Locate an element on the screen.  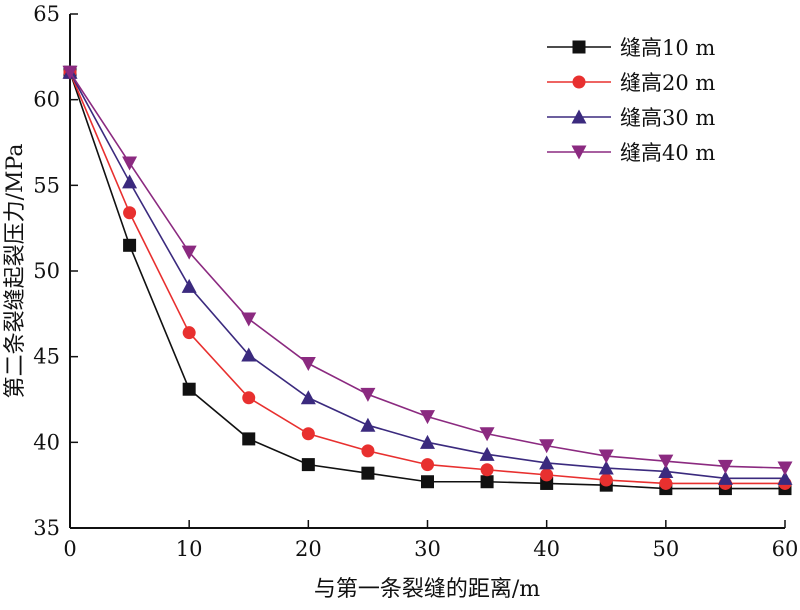
legend-item: 缝高30 m is located at coordinates (631, 118).